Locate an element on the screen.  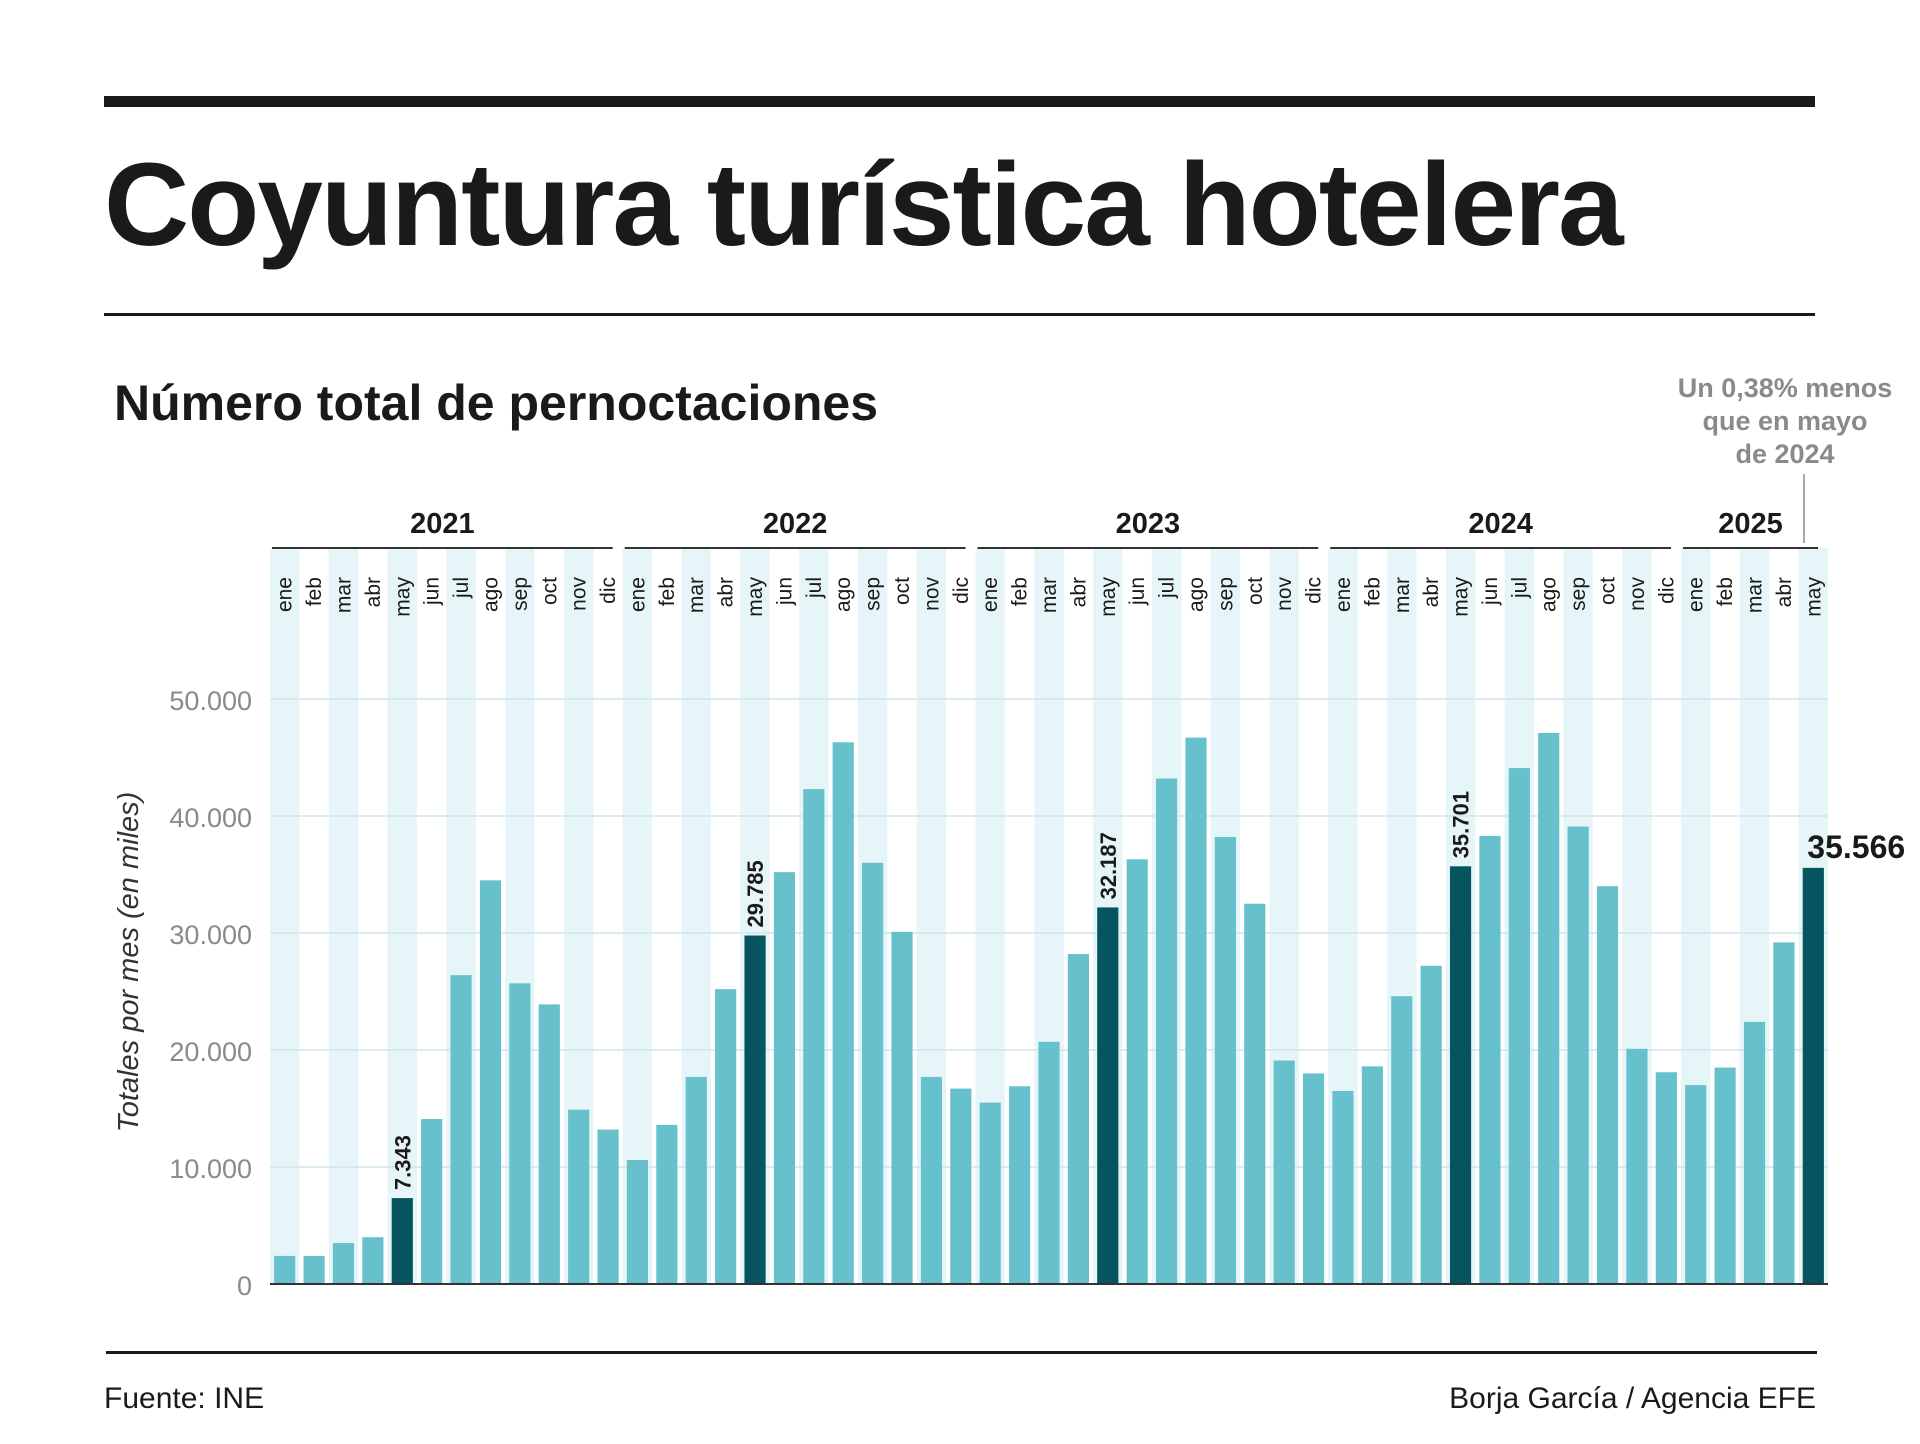
year-label: 2021 is located at coordinates (442, 524).